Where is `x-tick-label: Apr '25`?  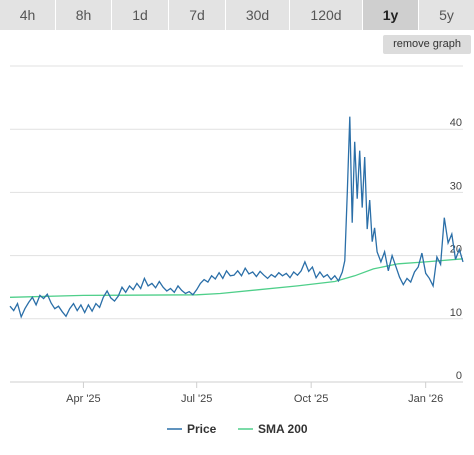
x-tick-label: Apr '25 is located at coordinates (83, 399).